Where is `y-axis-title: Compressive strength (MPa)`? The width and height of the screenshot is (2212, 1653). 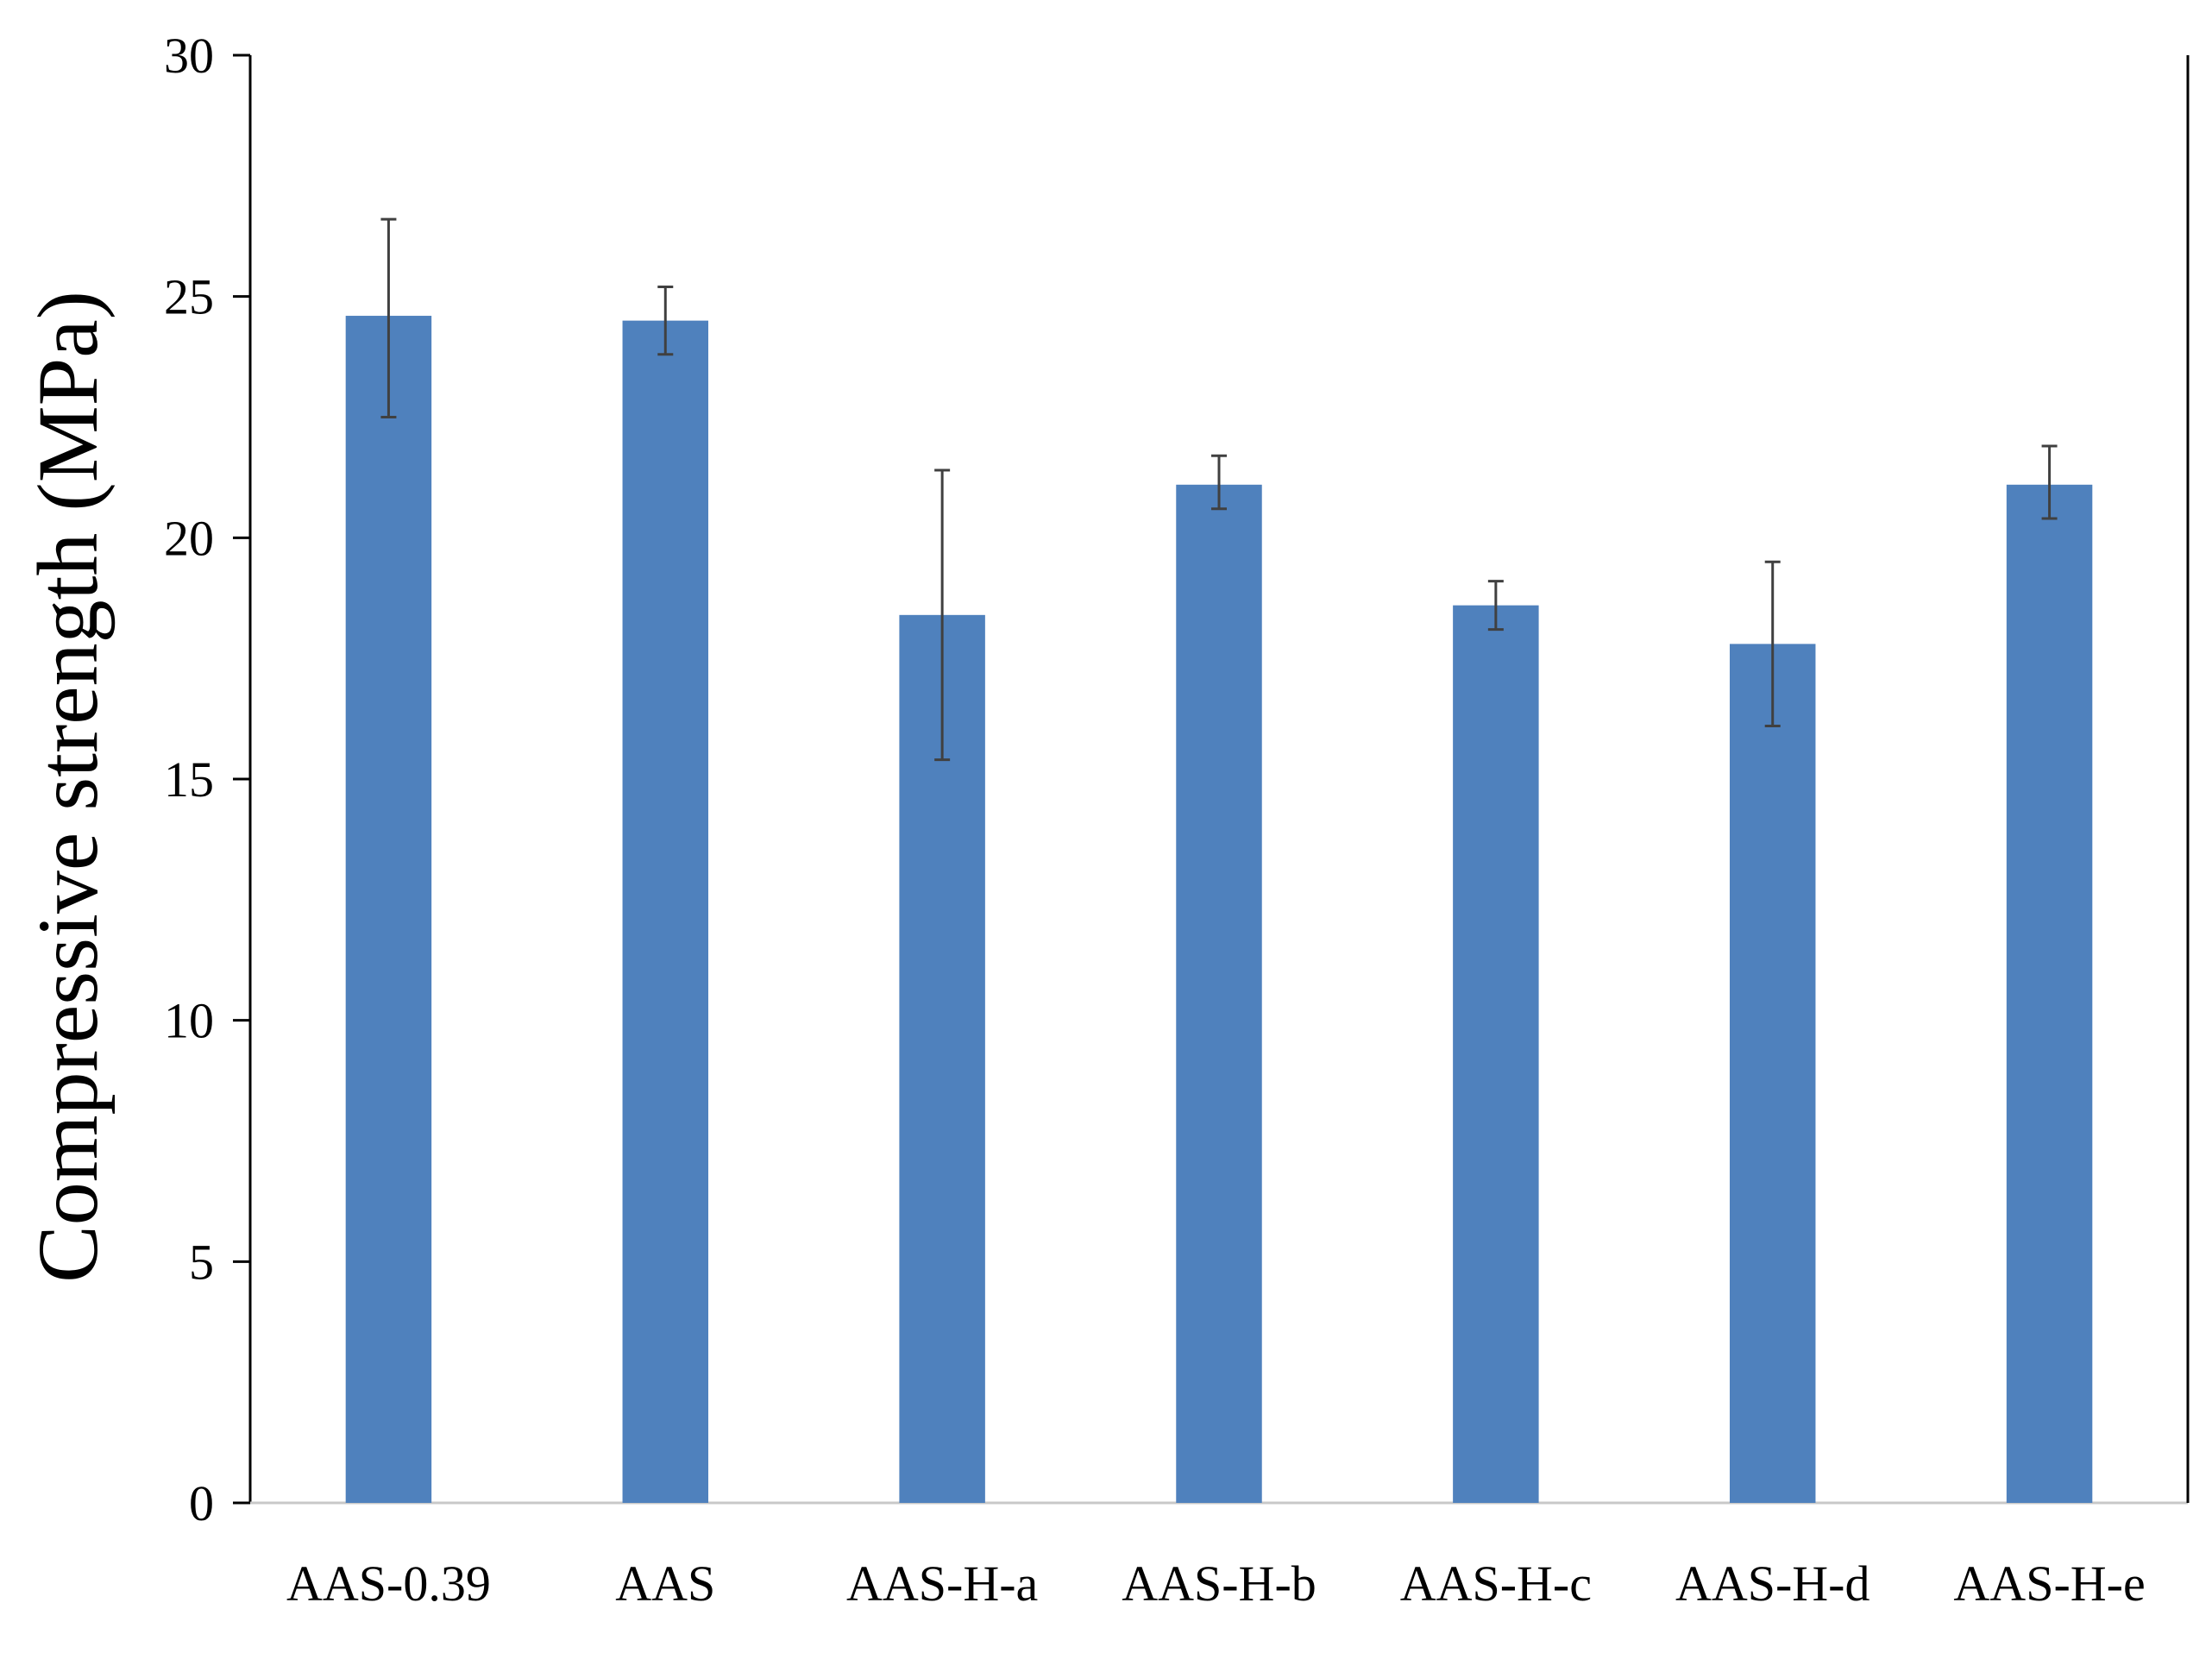 y-axis-title: Compressive strength (MPa) is located at coordinates (68, 787).